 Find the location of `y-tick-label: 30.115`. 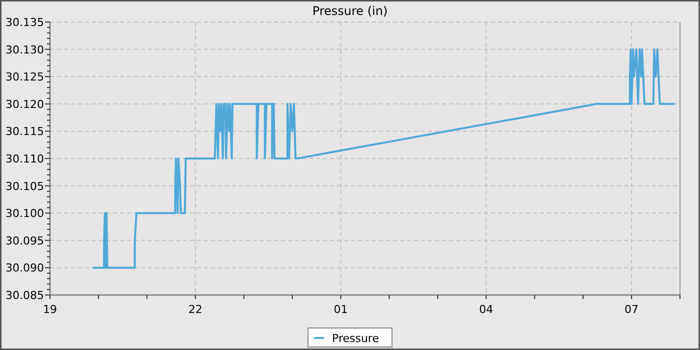

y-tick-label: 30.115 is located at coordinates (25, 131).